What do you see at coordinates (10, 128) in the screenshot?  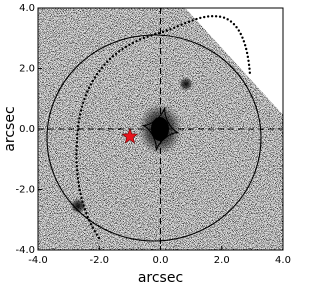 I see `y-axis-label: arcsec` at bounding box center [10, 128].